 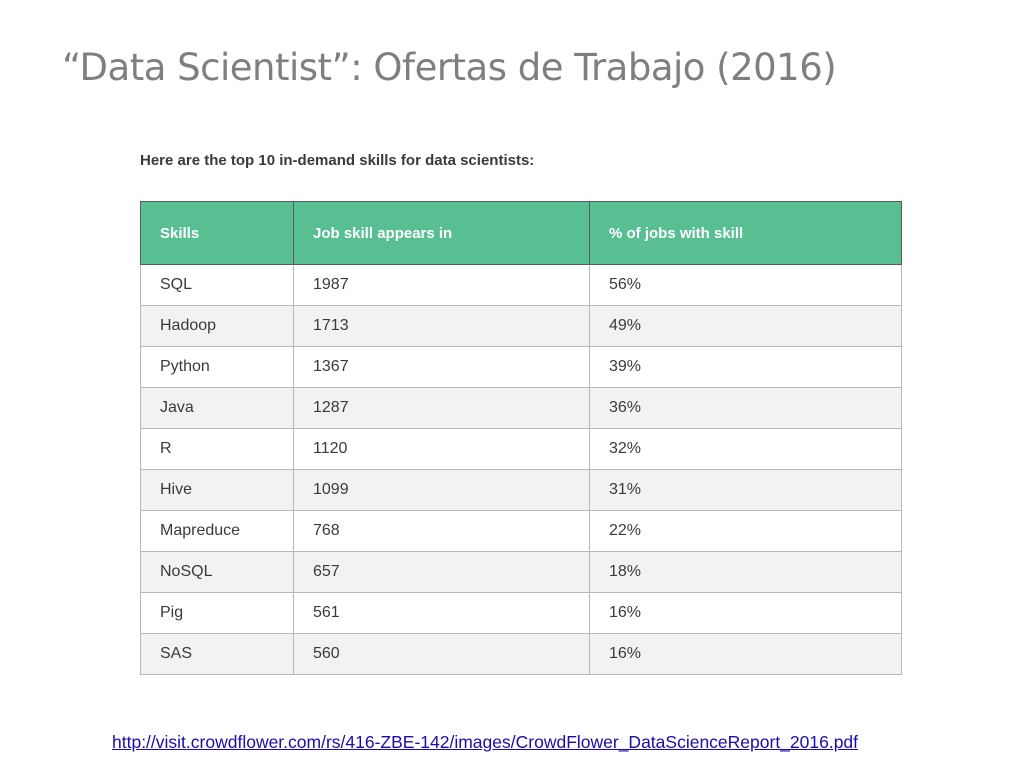 I want to click on header-job-skill-appears-in: Job skill appears in, so click(x=441, y=233).